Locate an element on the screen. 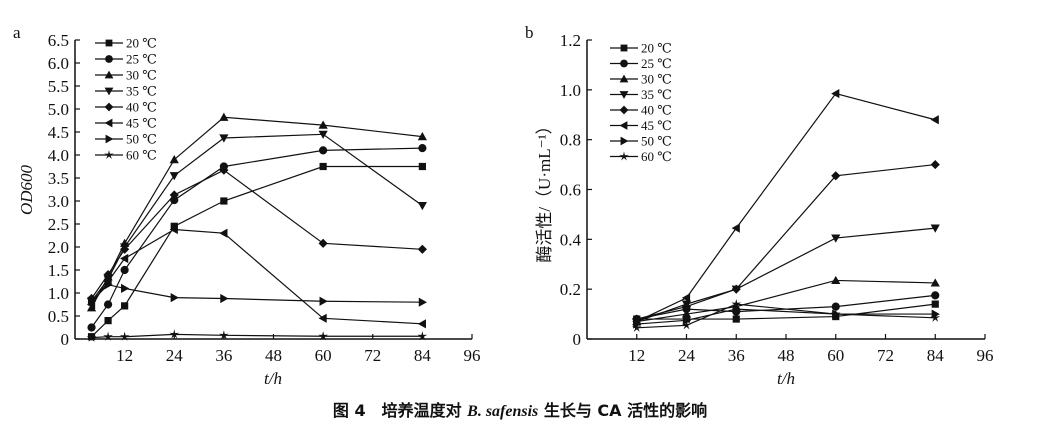  legend: 20 ℃25 ℃30 ℃35 ℃40 ℃45 ℃50 ℃60 ℃ is located at coordinates (641, 102).